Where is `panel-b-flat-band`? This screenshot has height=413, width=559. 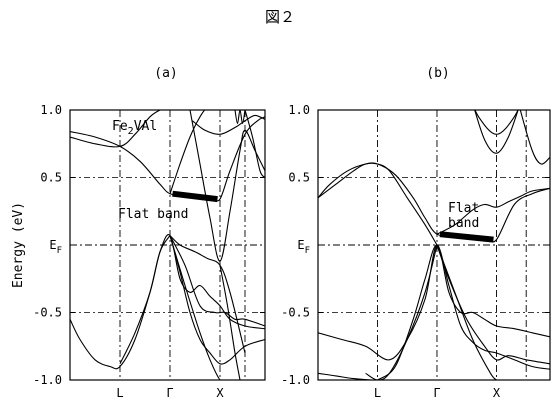
panel-b-flat-band is located at coordinates (467, 236).